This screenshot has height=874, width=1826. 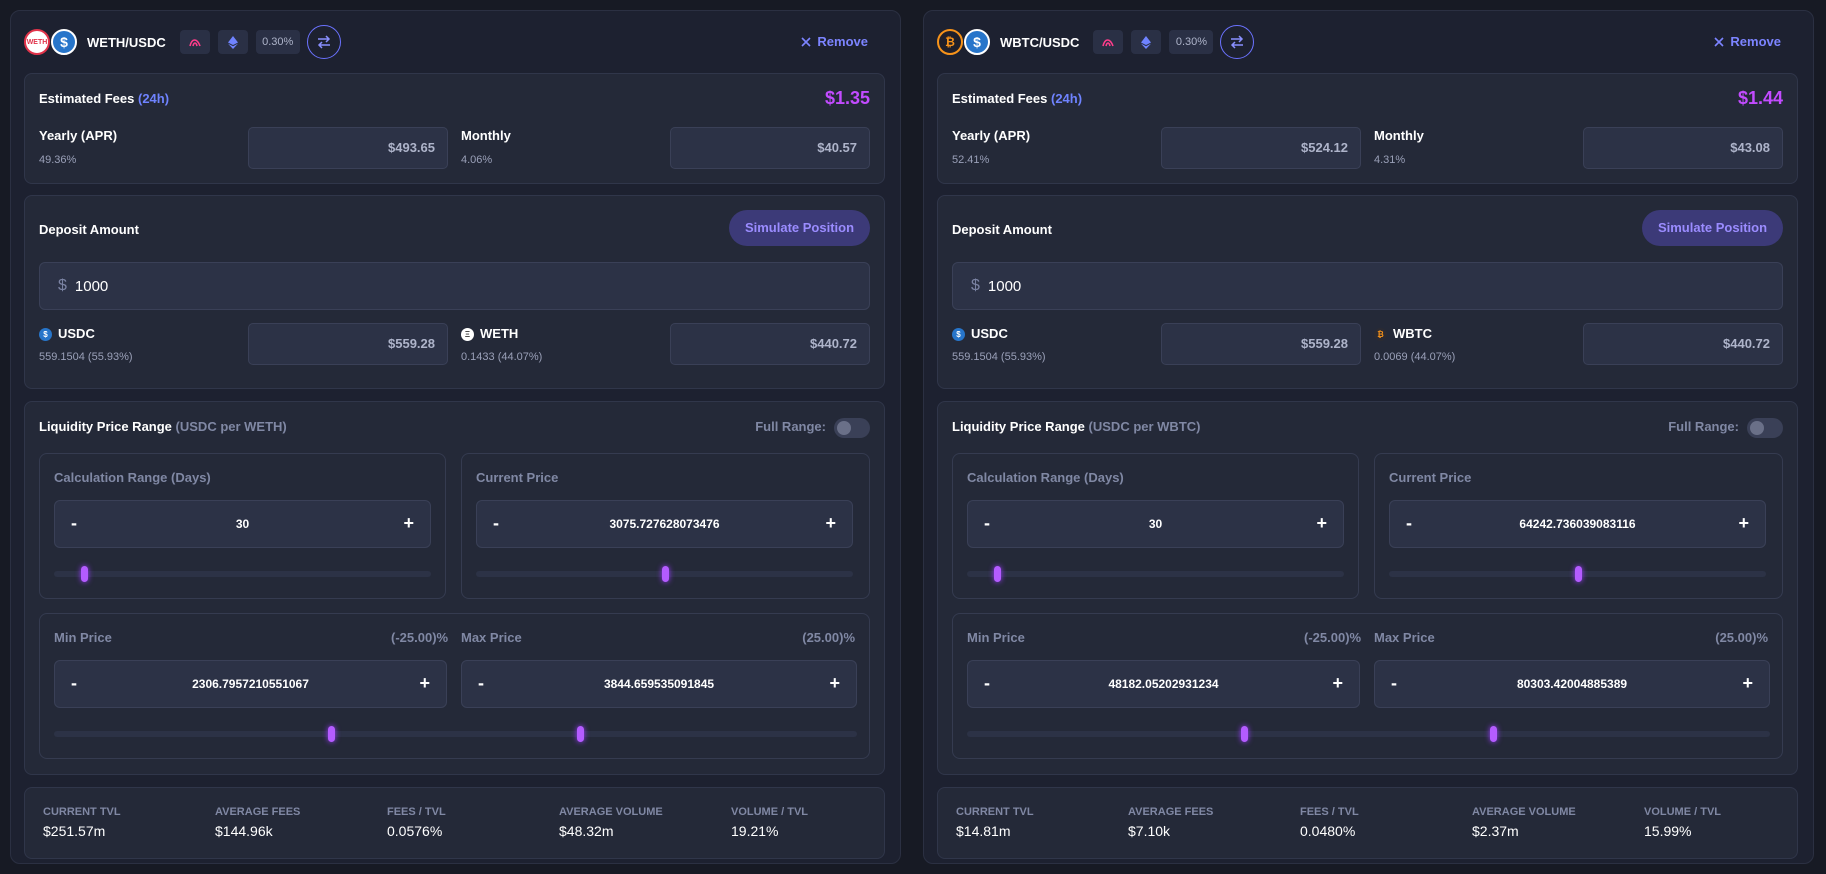 What do you see at coordinates (1572, 684) in the screenshot?
I see `max-price-stepper: - 80303.42004885389 +` at bounding box center [1572, 684].